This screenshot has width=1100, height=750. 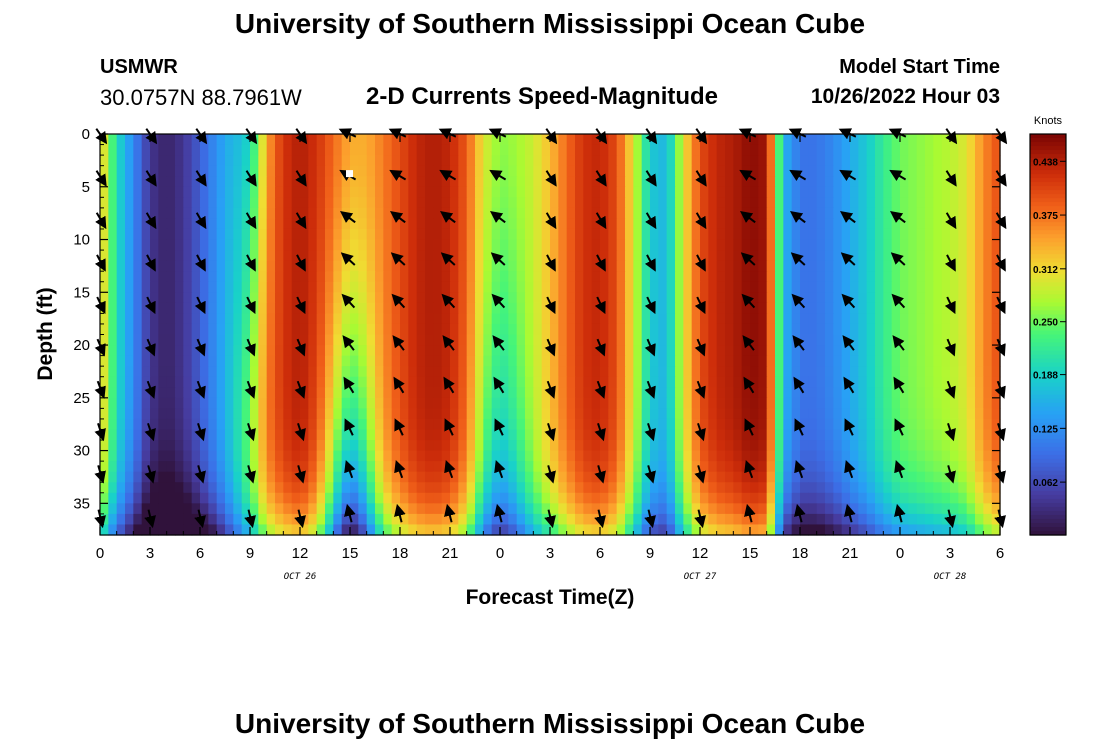 I want to click on x-tick-label: 6, so click(x=200, y=553).